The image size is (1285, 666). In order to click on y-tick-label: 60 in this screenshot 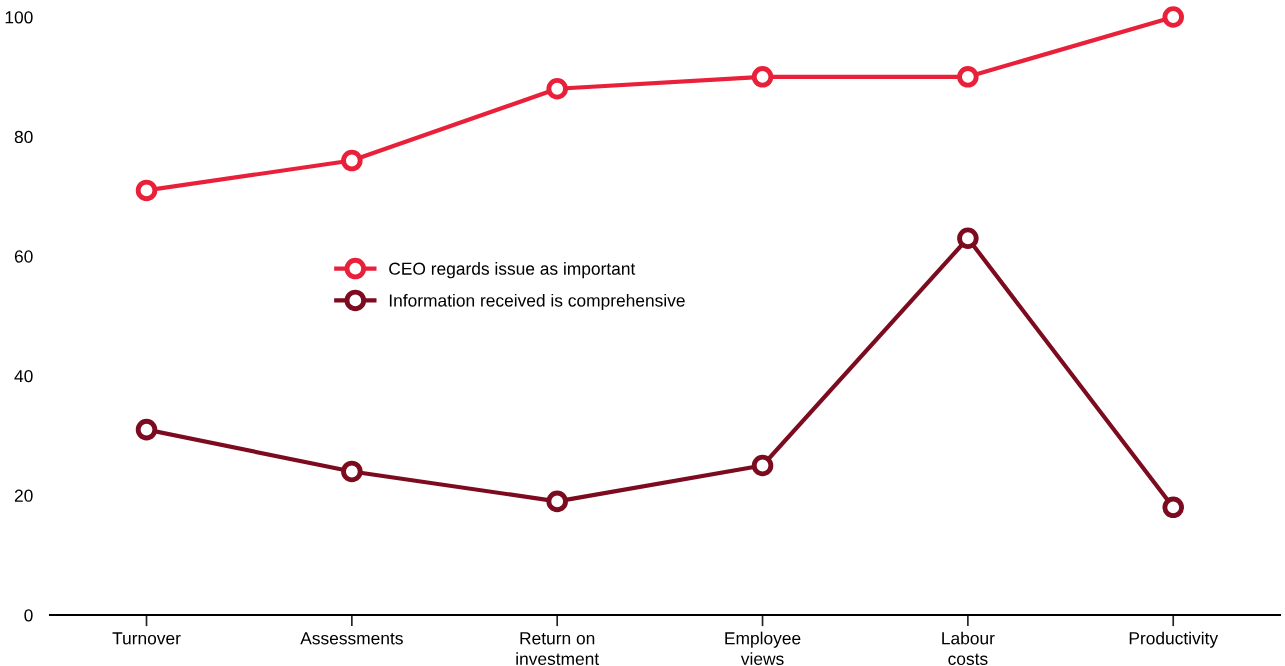, I will do `click(23, 256)`.